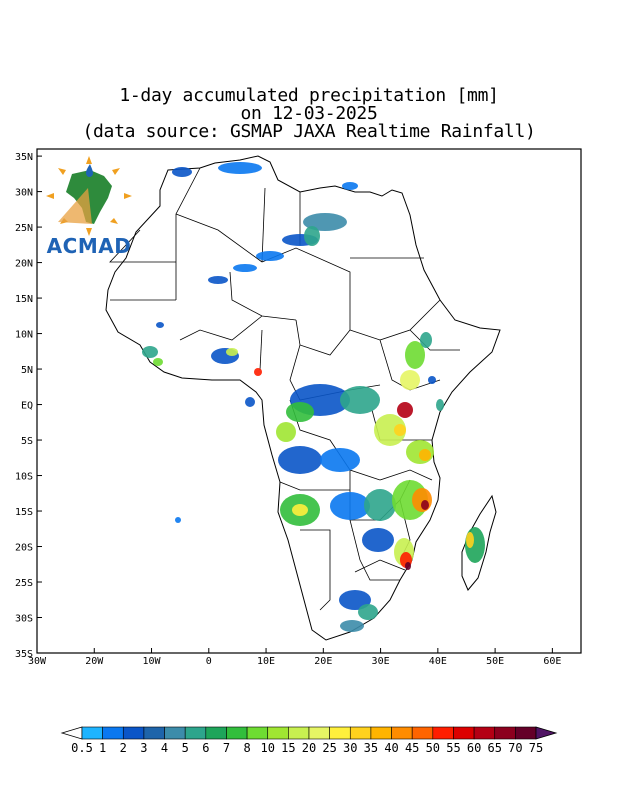 This screenshot has height=800, width=618. I want to click on colorbar: 0.5 1 2 3 4 5 6 7 8 10 15 20 25 30 35 40 45 50 55 60 65 70 75, so click(309, 740).